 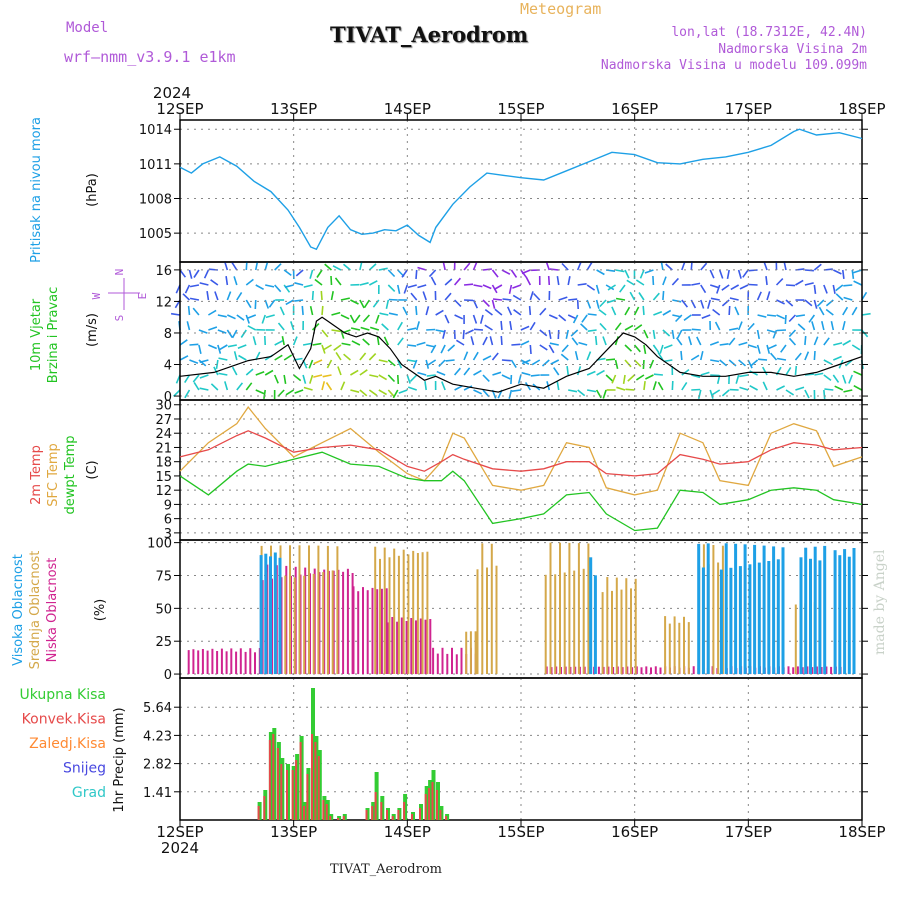 I want to click on 2m-temp-line, so click(x=521, y=453).